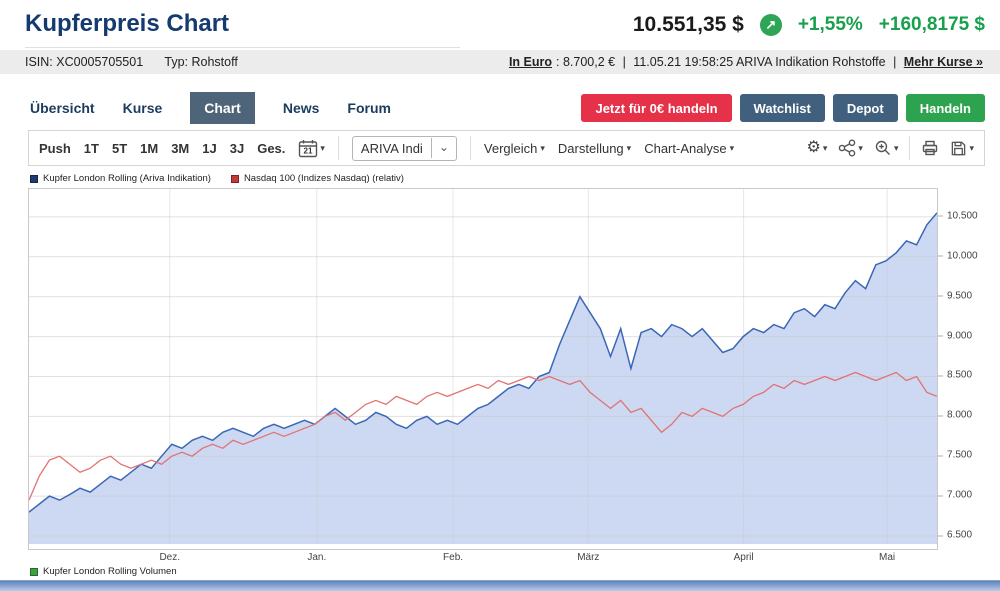  What do you see at coordinates (656, 108) in the screenshot?
I see `cta-trade-button: Jetzt für 0€ handeln` at bounding box center [656, 108].